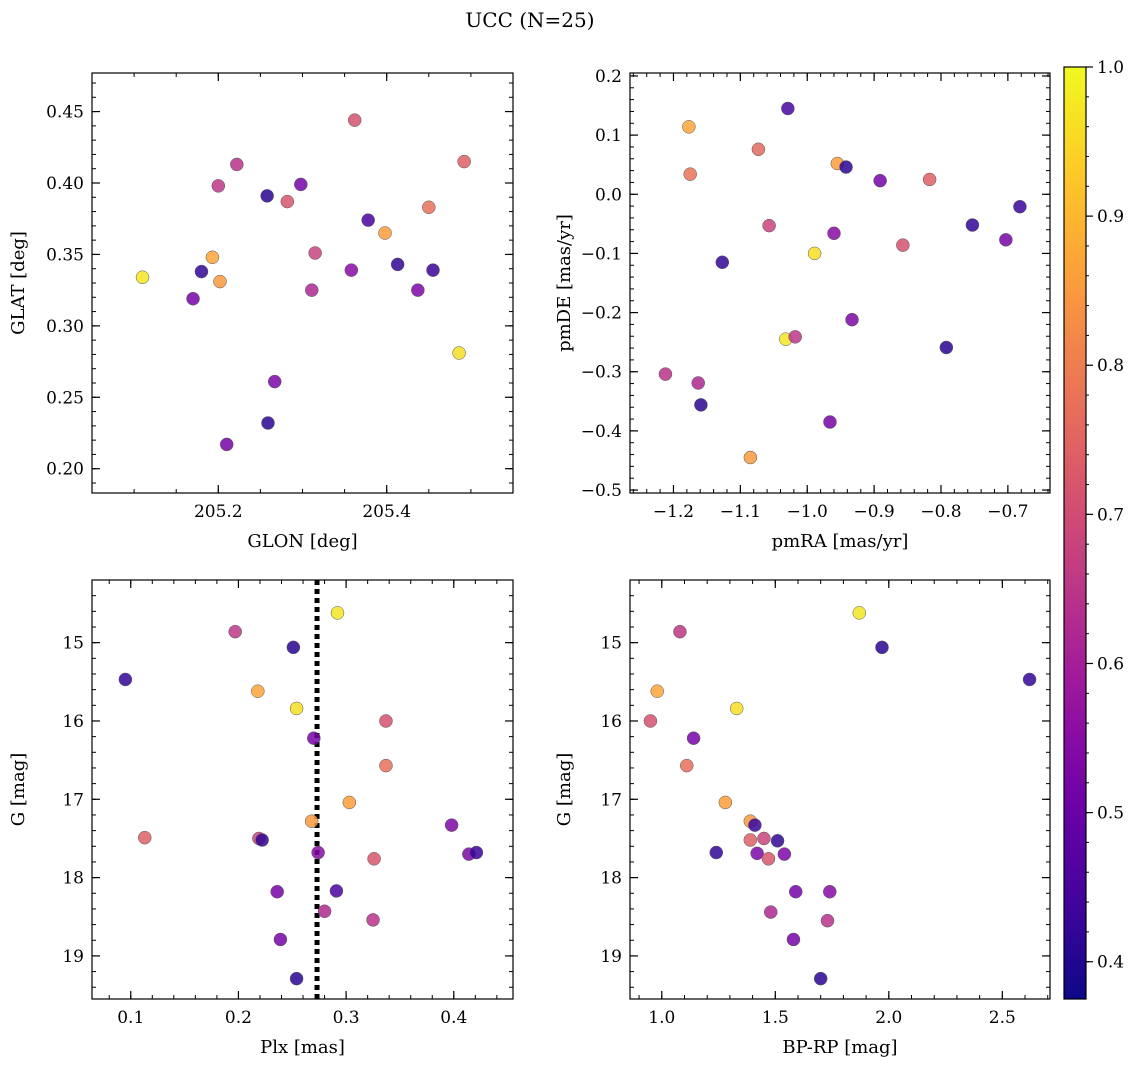  What do you see at coordinates (73, 879) in the screenshot?
I see `y-tick-label: 18` at bounding box center [73, 879].